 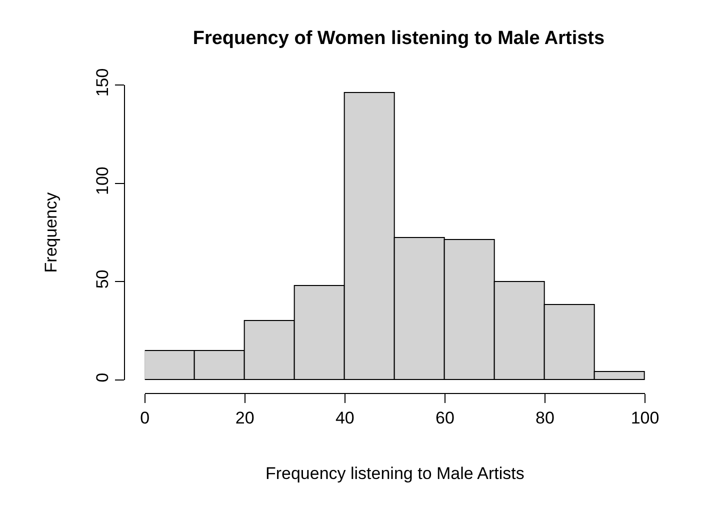 What do you see at coordinates (394, 473) in the screenshot?
I see `x-axis-title: Frequency listening to Male Artists` at bounding box center [394, 473].